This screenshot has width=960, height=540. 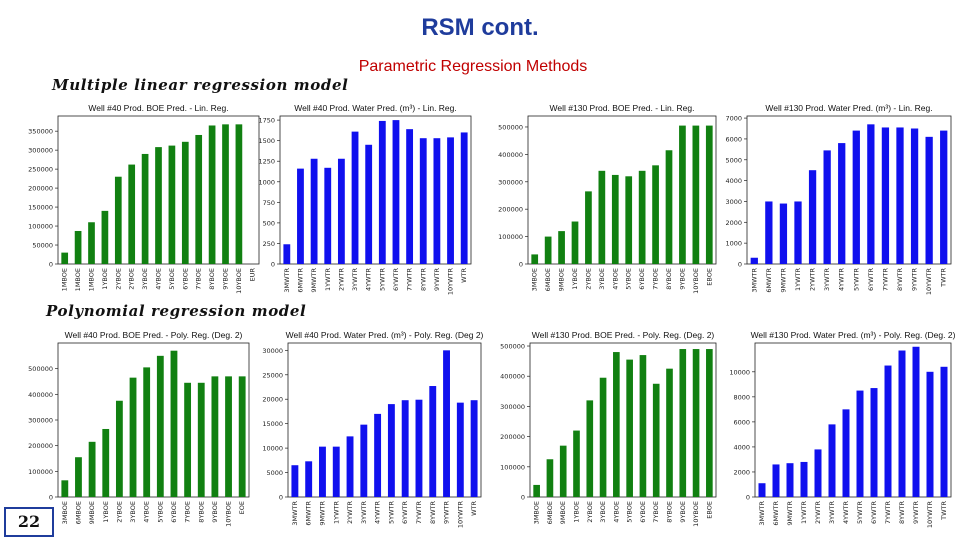 I want to click on y-tick-label: 300000, so click(x=512, y=407).